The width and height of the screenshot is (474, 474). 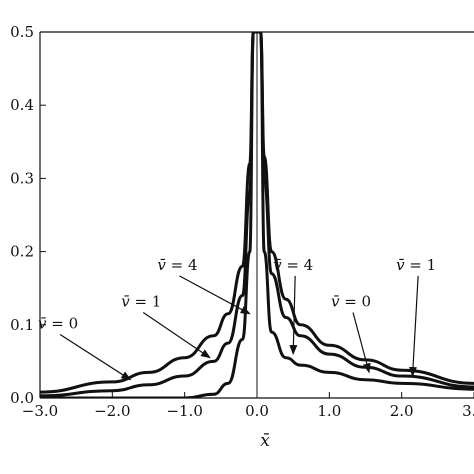 I want to click on y-tick-label: 0.5, so click(x=22, y=32).